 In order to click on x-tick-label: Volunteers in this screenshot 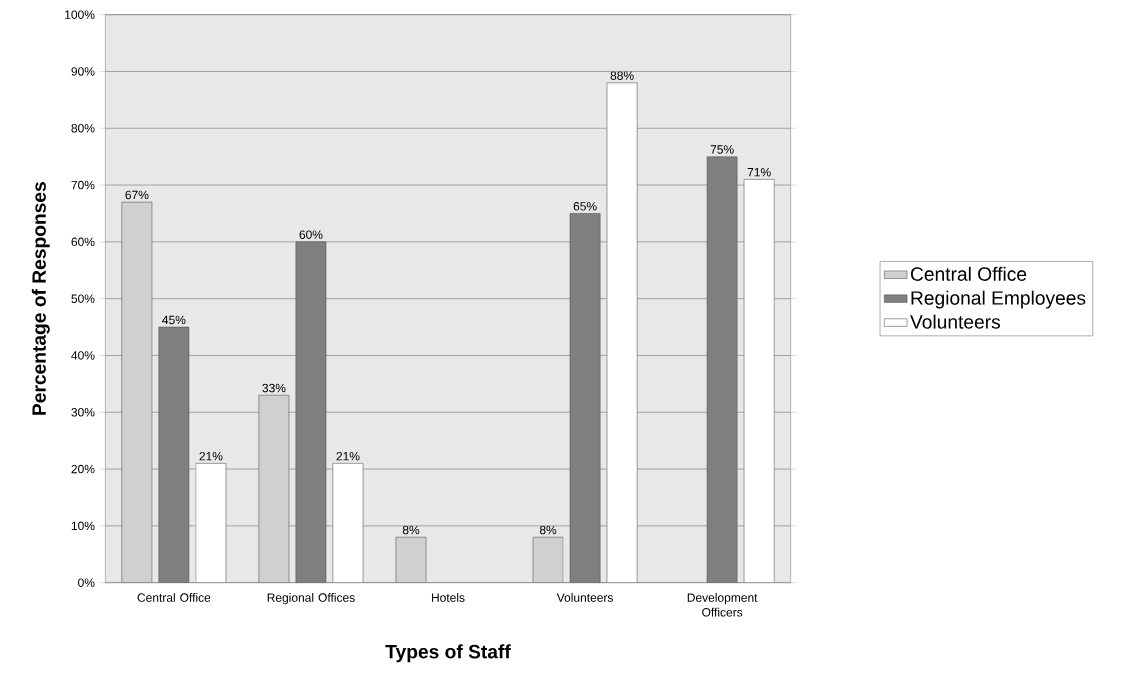, I will do `click(584, 597)`.